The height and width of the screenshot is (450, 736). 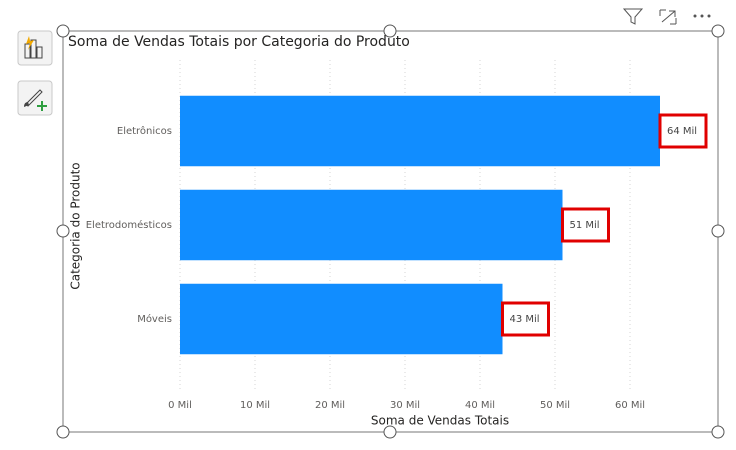 I want to click on x-tick-label: 0 Mil, so click(x=180, y=405).